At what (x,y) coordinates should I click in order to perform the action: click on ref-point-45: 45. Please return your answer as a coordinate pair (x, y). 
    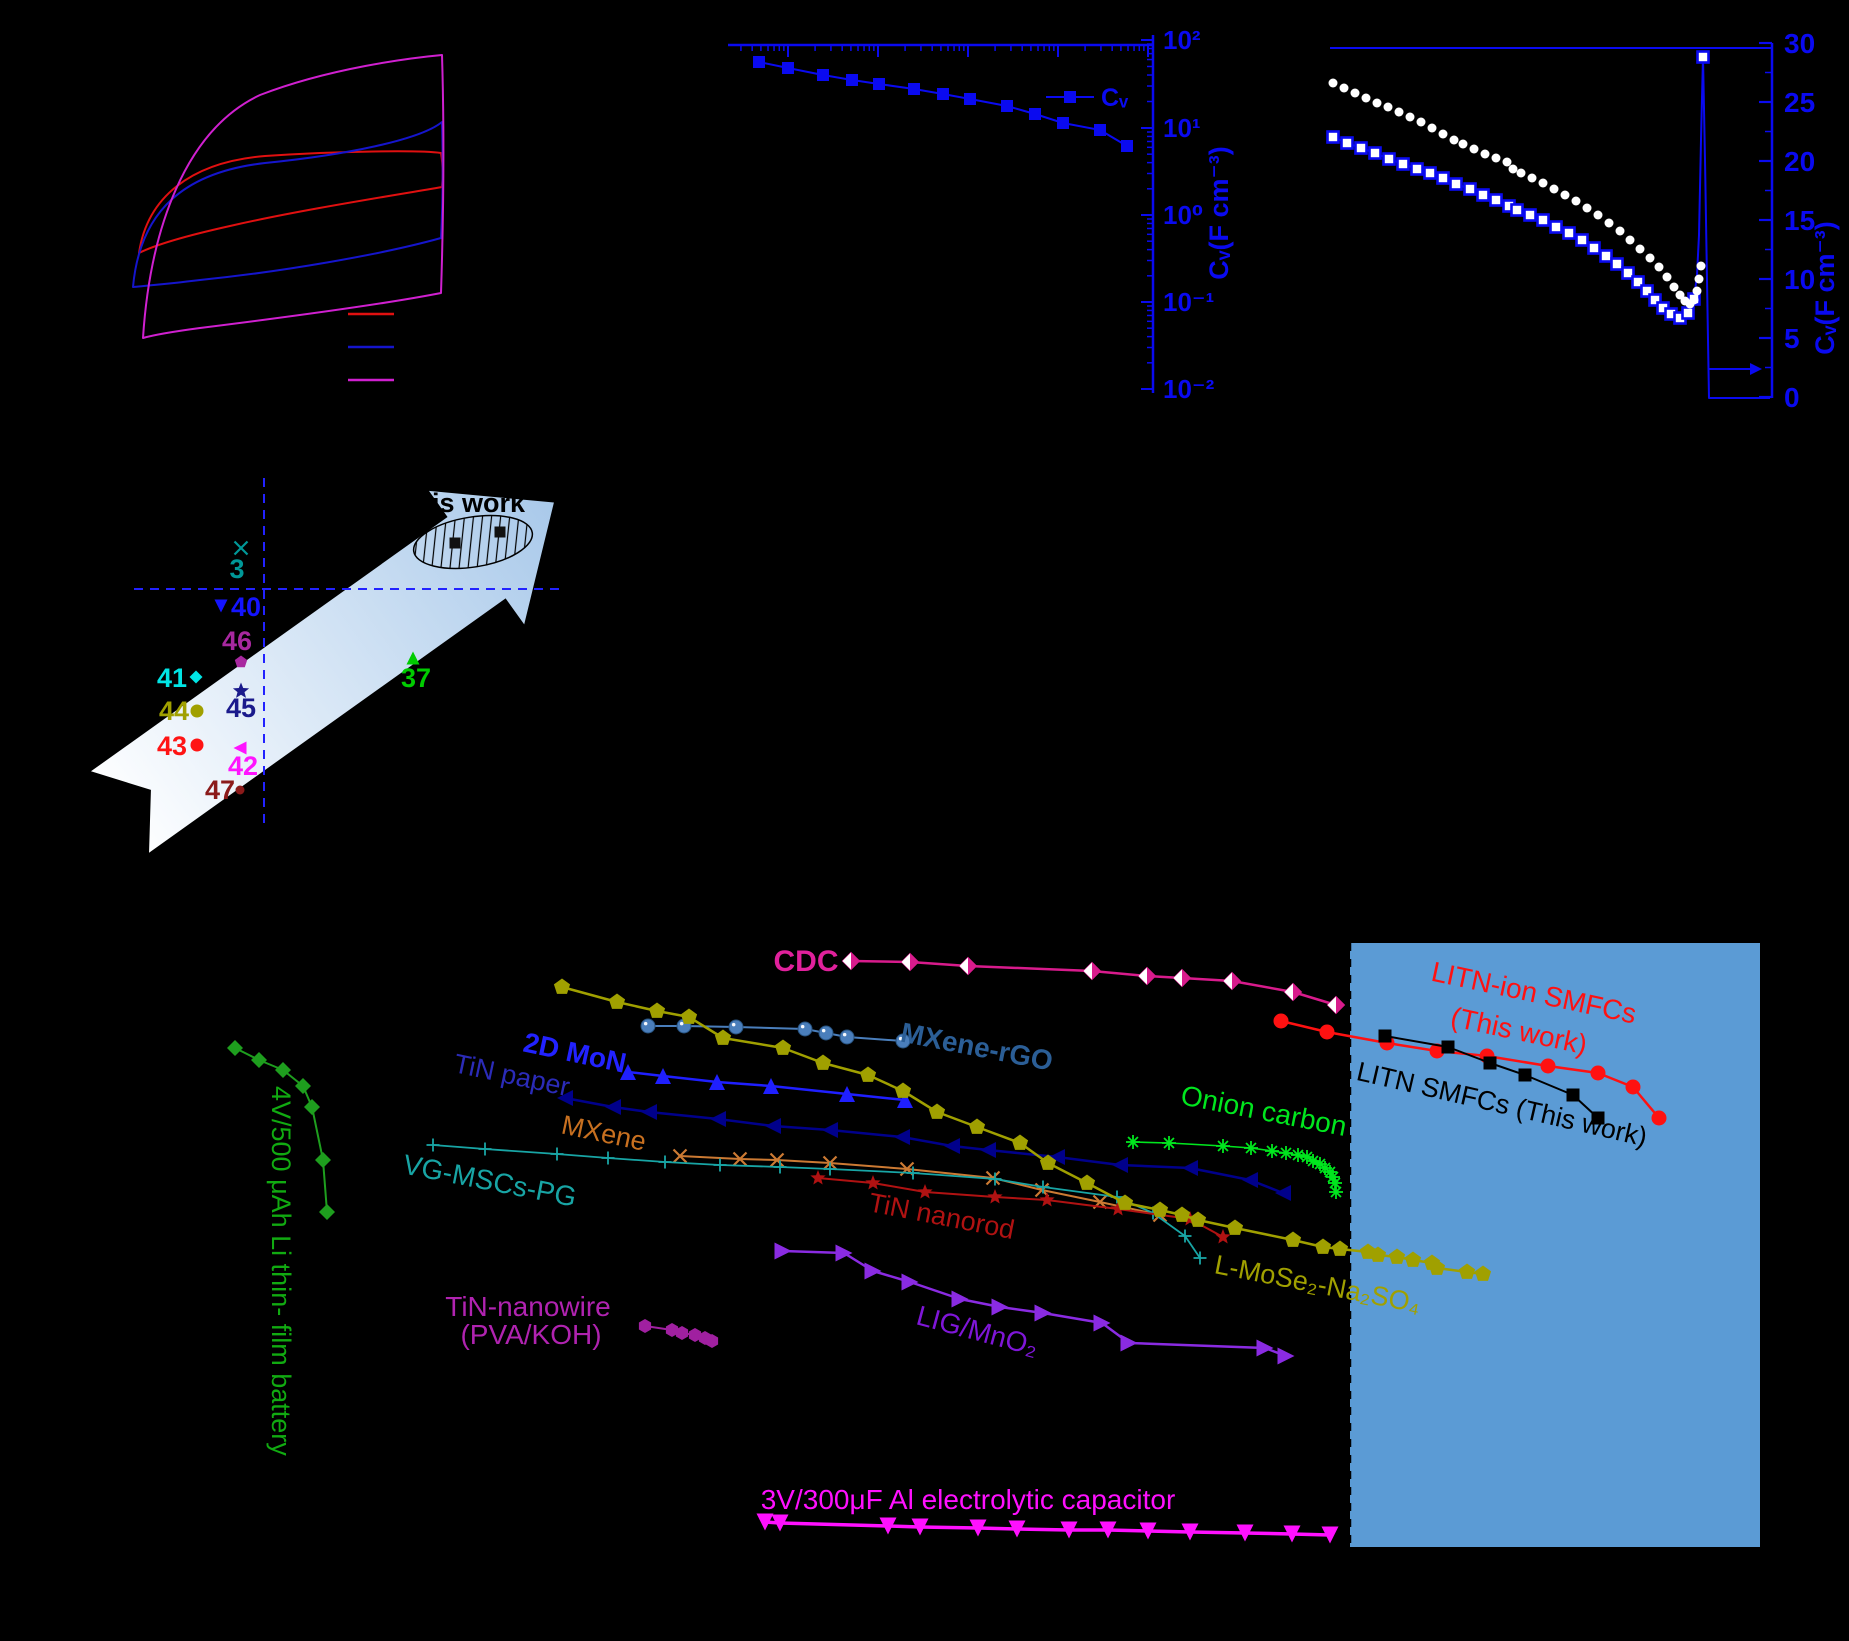
    Looking at the image, I should click on (241, 702).